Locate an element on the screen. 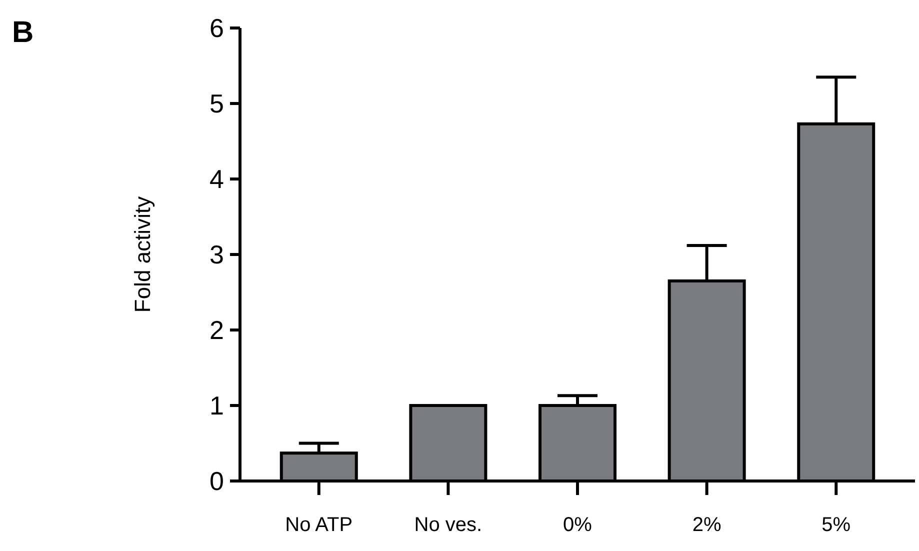  y-tick-label: 0 is located at coordinates (217, 481).